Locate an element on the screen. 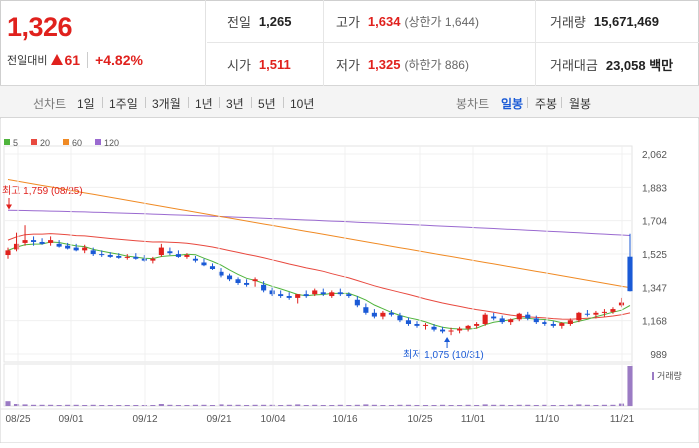  y-tick-label: 1,168 is located at coordinates (654, 322).